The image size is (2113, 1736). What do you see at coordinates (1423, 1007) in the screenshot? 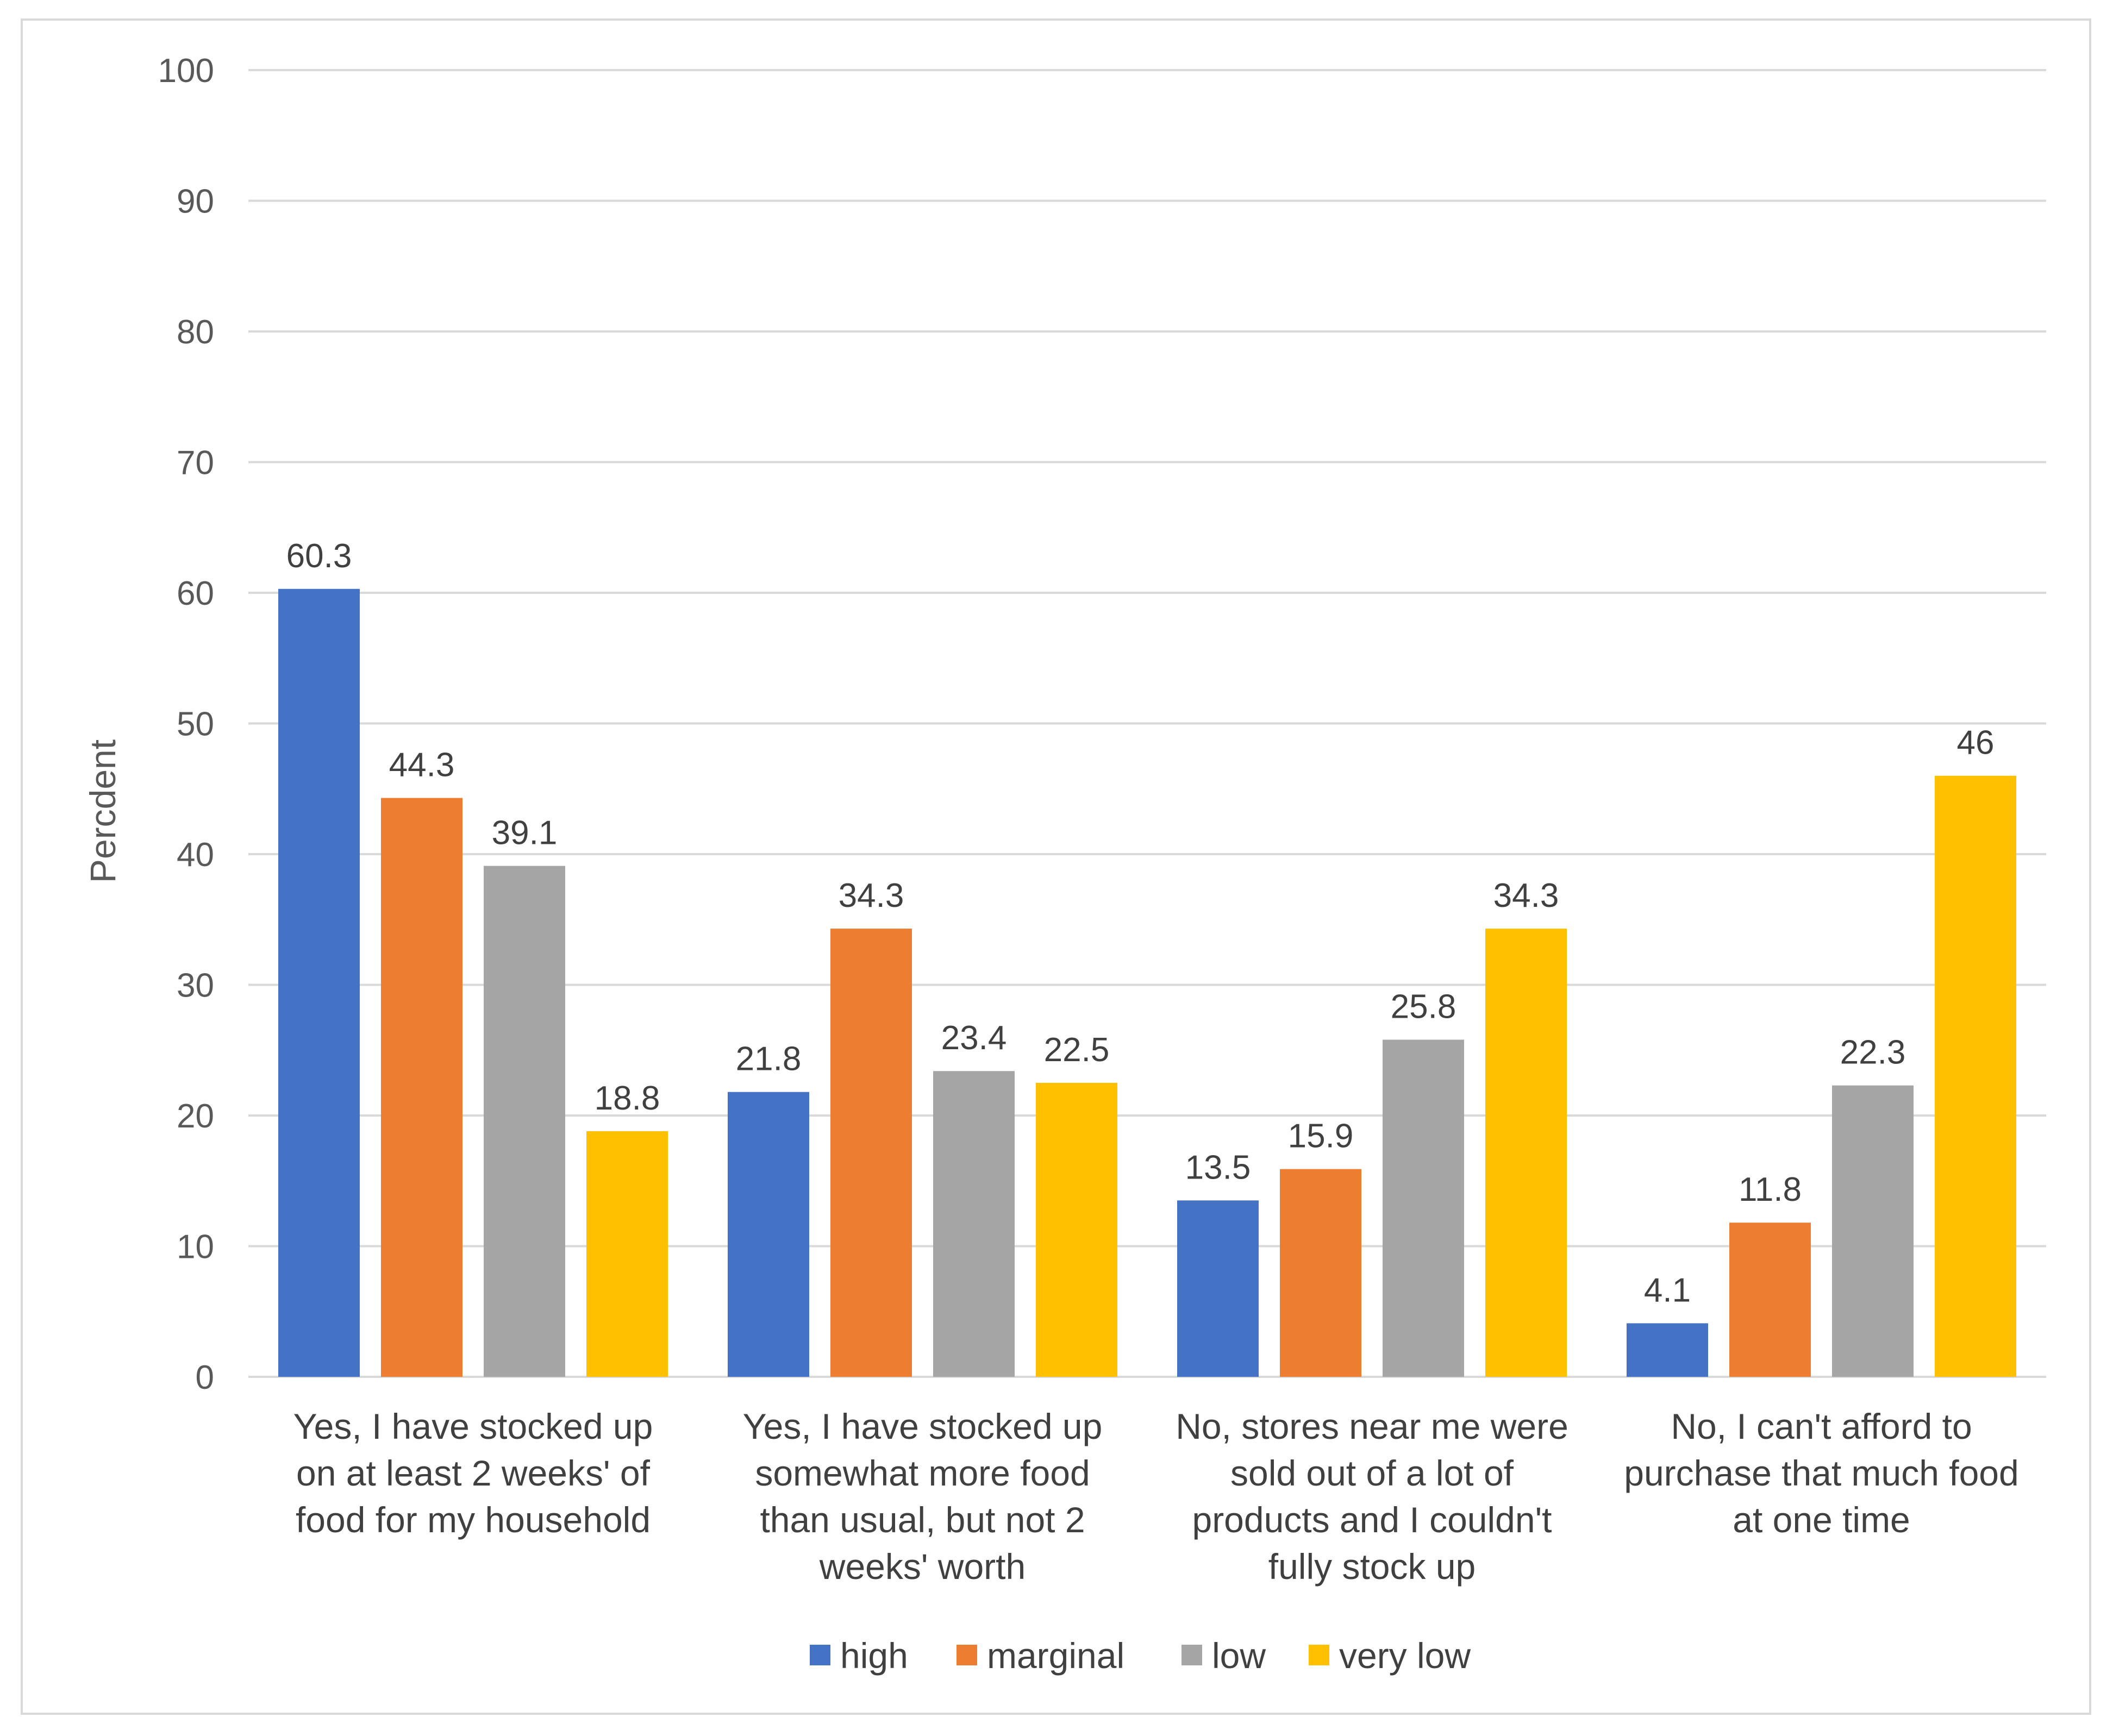
I see `data-label-low-3: 25.8` at bounding box center [1423, 1007].